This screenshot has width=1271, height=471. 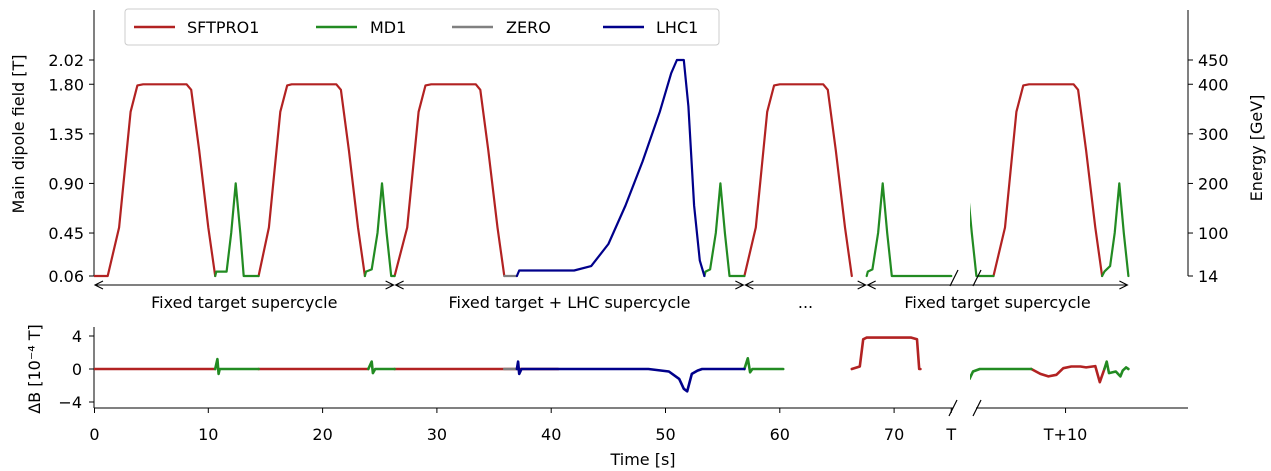 What do you see at coordinates (677, 27) in the screenshot?
I see `legend-label-lhc1: LHC1` at bounding box center [677, 27].